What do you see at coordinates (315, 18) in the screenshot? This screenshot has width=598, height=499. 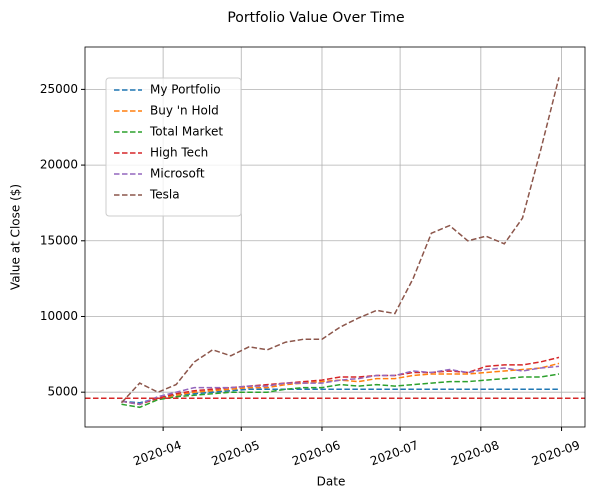 I see `chart-title: Portfolio Value Over Time` at bounding box center [315, 18].